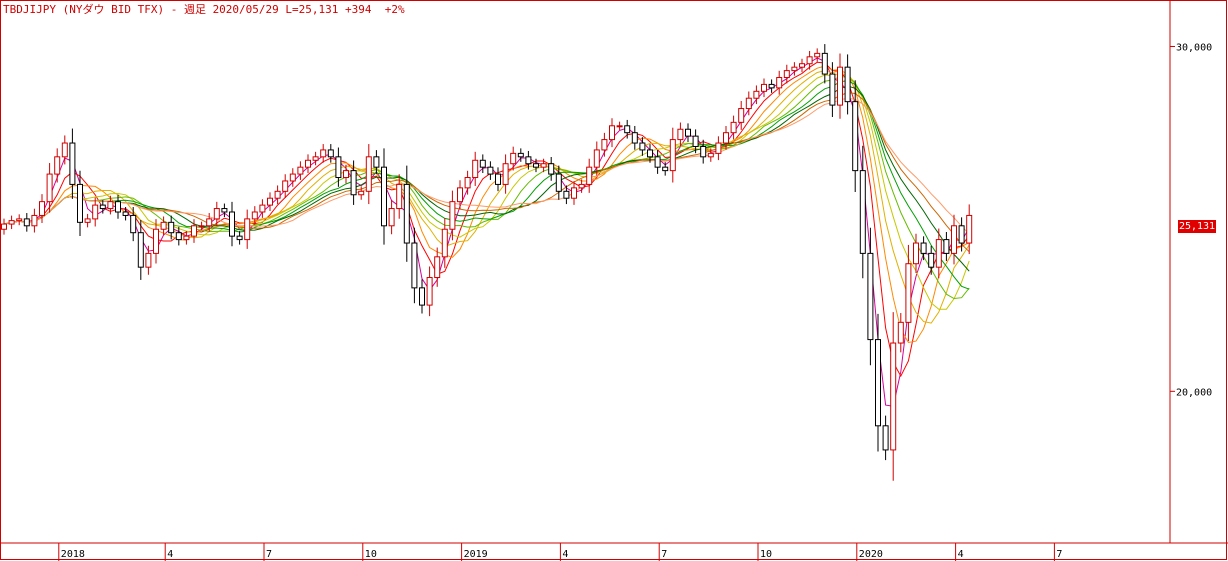  I want to click on time-axis: 2018 4 7 10 2019 4 7 10 2020 4 7, so click(560, 552).